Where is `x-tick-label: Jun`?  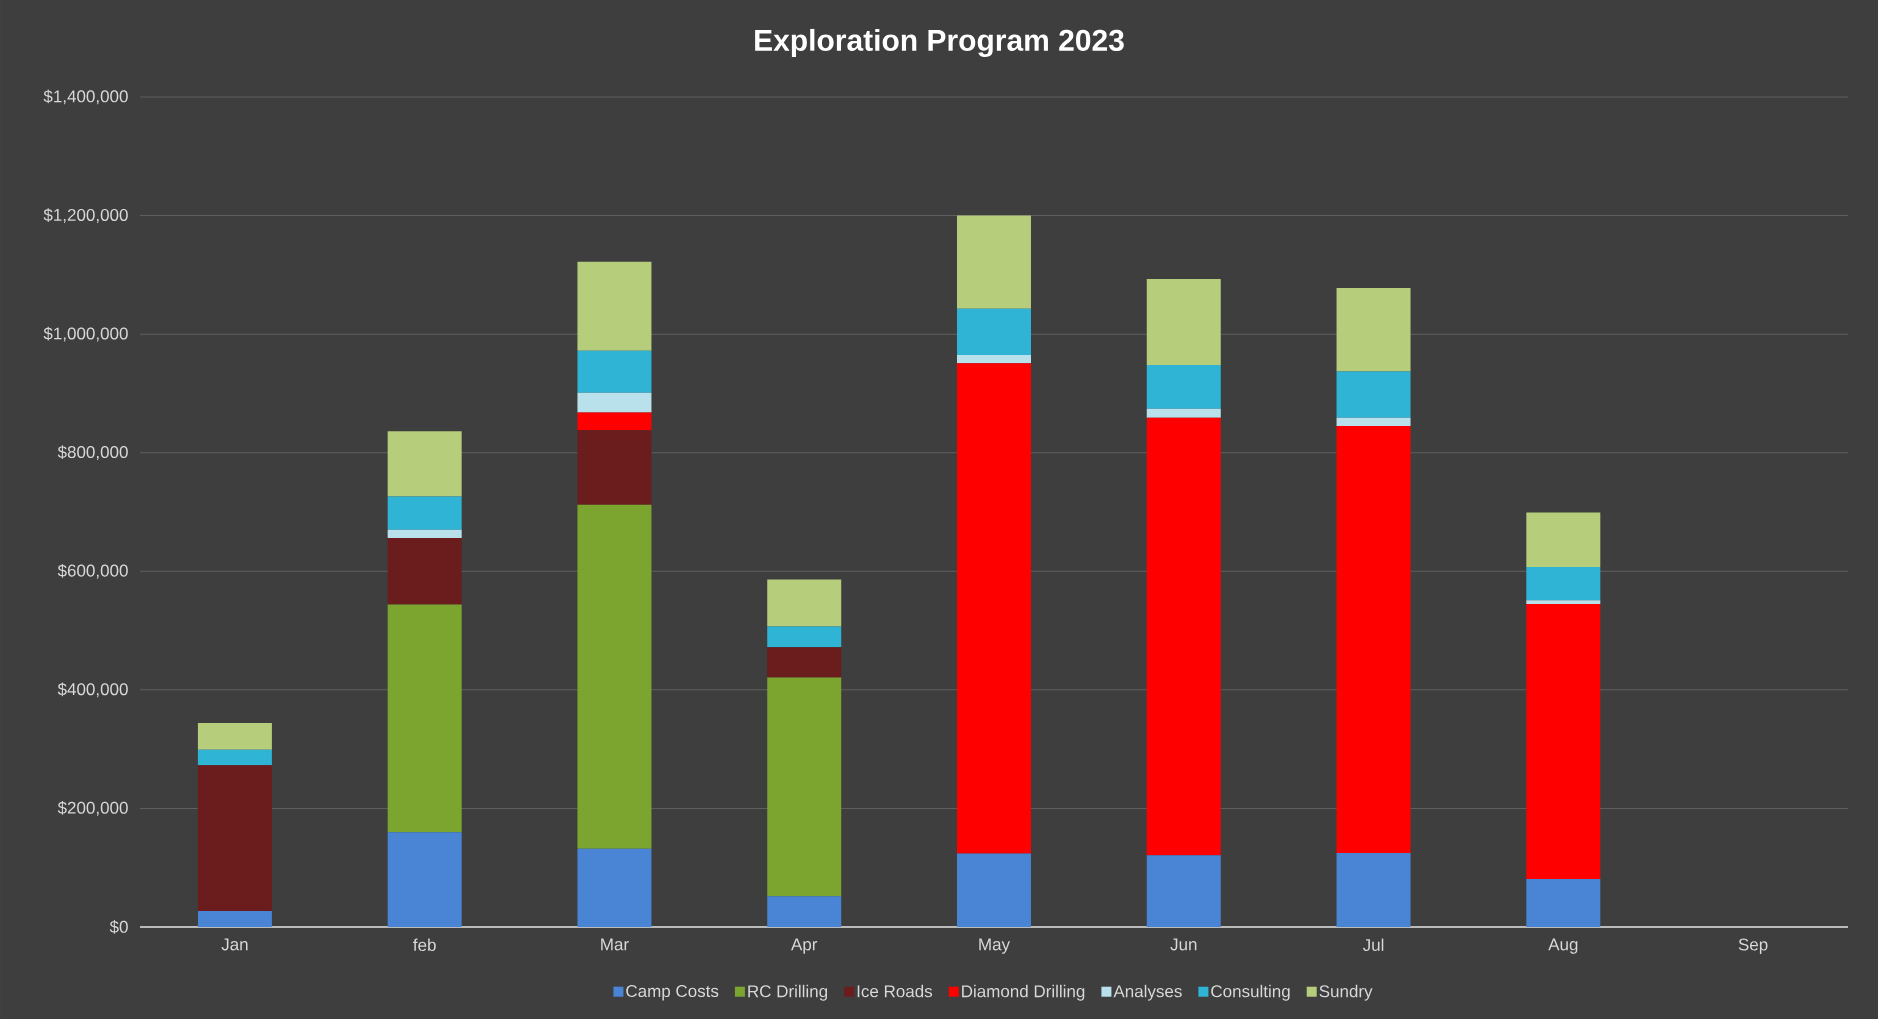
x-tick-label: Jun is located at coordinates (1183, 944).